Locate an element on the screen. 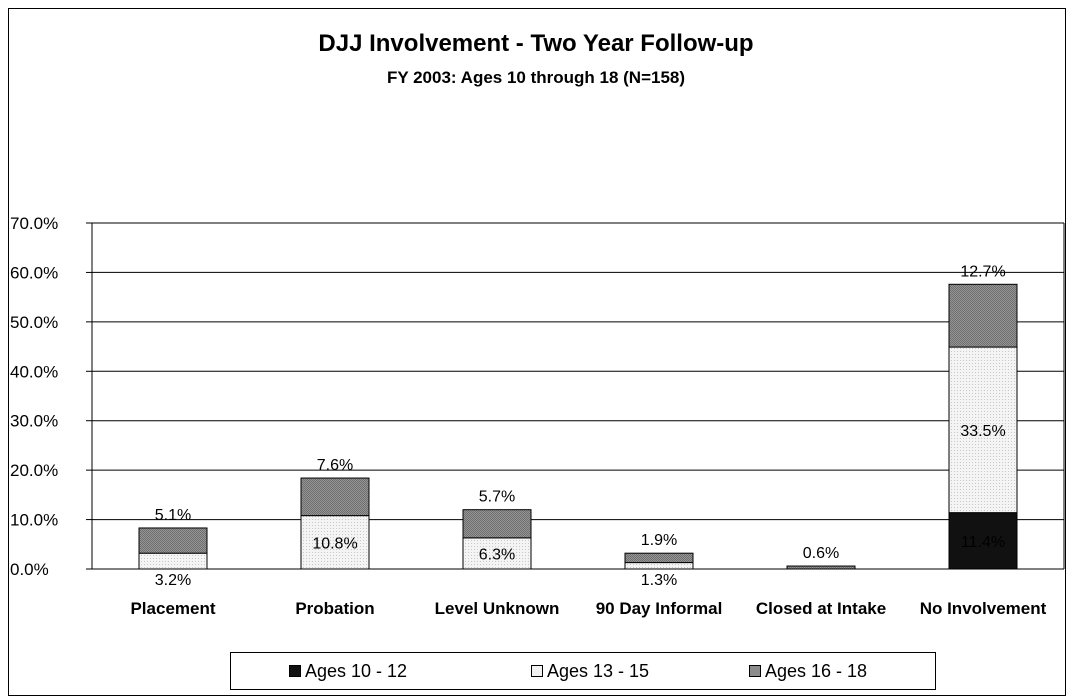 Image resolution: width=1072 pixels, height=698 pixels. x-category-label: 90 Day Informal is located at coordinates (659, 608).